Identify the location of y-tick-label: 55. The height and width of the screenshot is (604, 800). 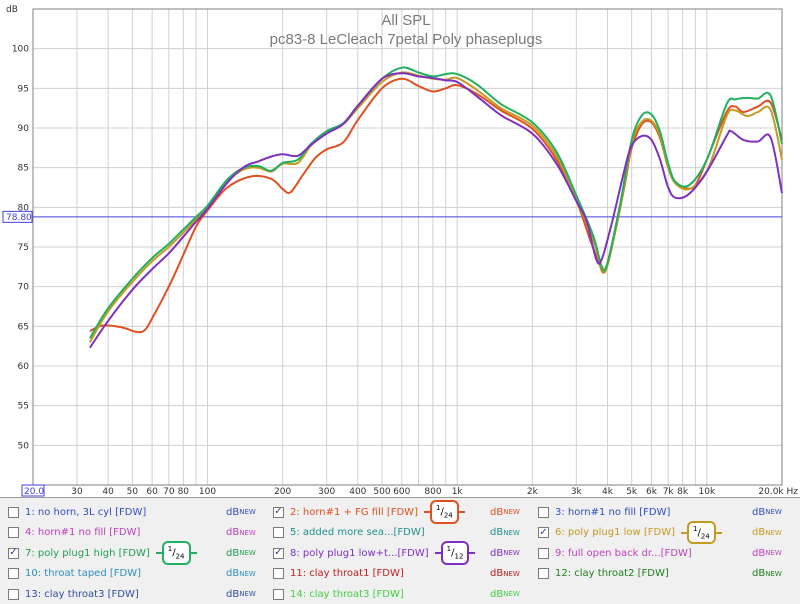
(23, 407).